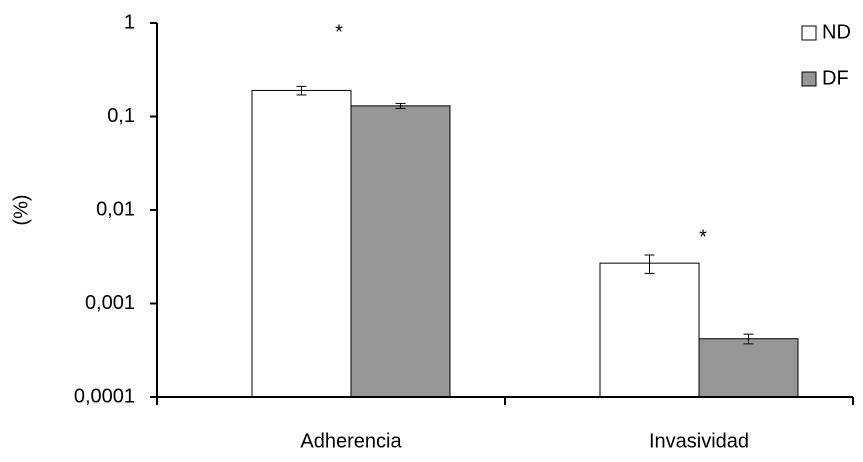 The image size is (863, 462). What do you see at coordinates (21, 209) in the screenshot?
I see `y-axis-label: (%)` at bounding box center [21, 209].